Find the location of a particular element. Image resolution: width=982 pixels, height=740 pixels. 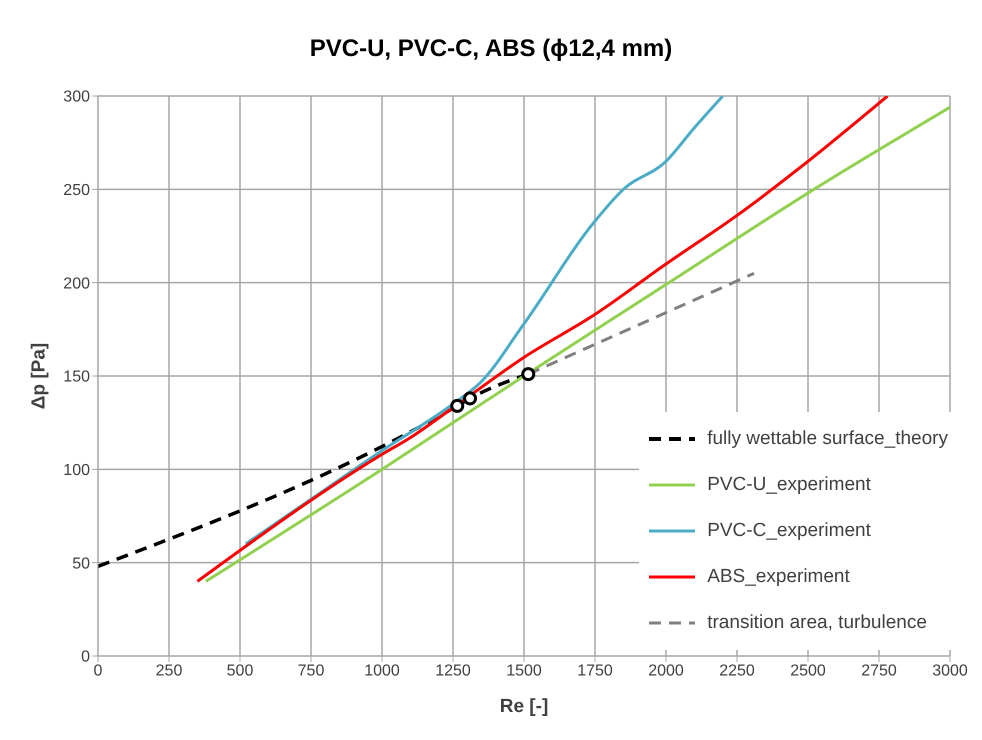

x-tick-label: 1000 is located at coordinates (382, 671).